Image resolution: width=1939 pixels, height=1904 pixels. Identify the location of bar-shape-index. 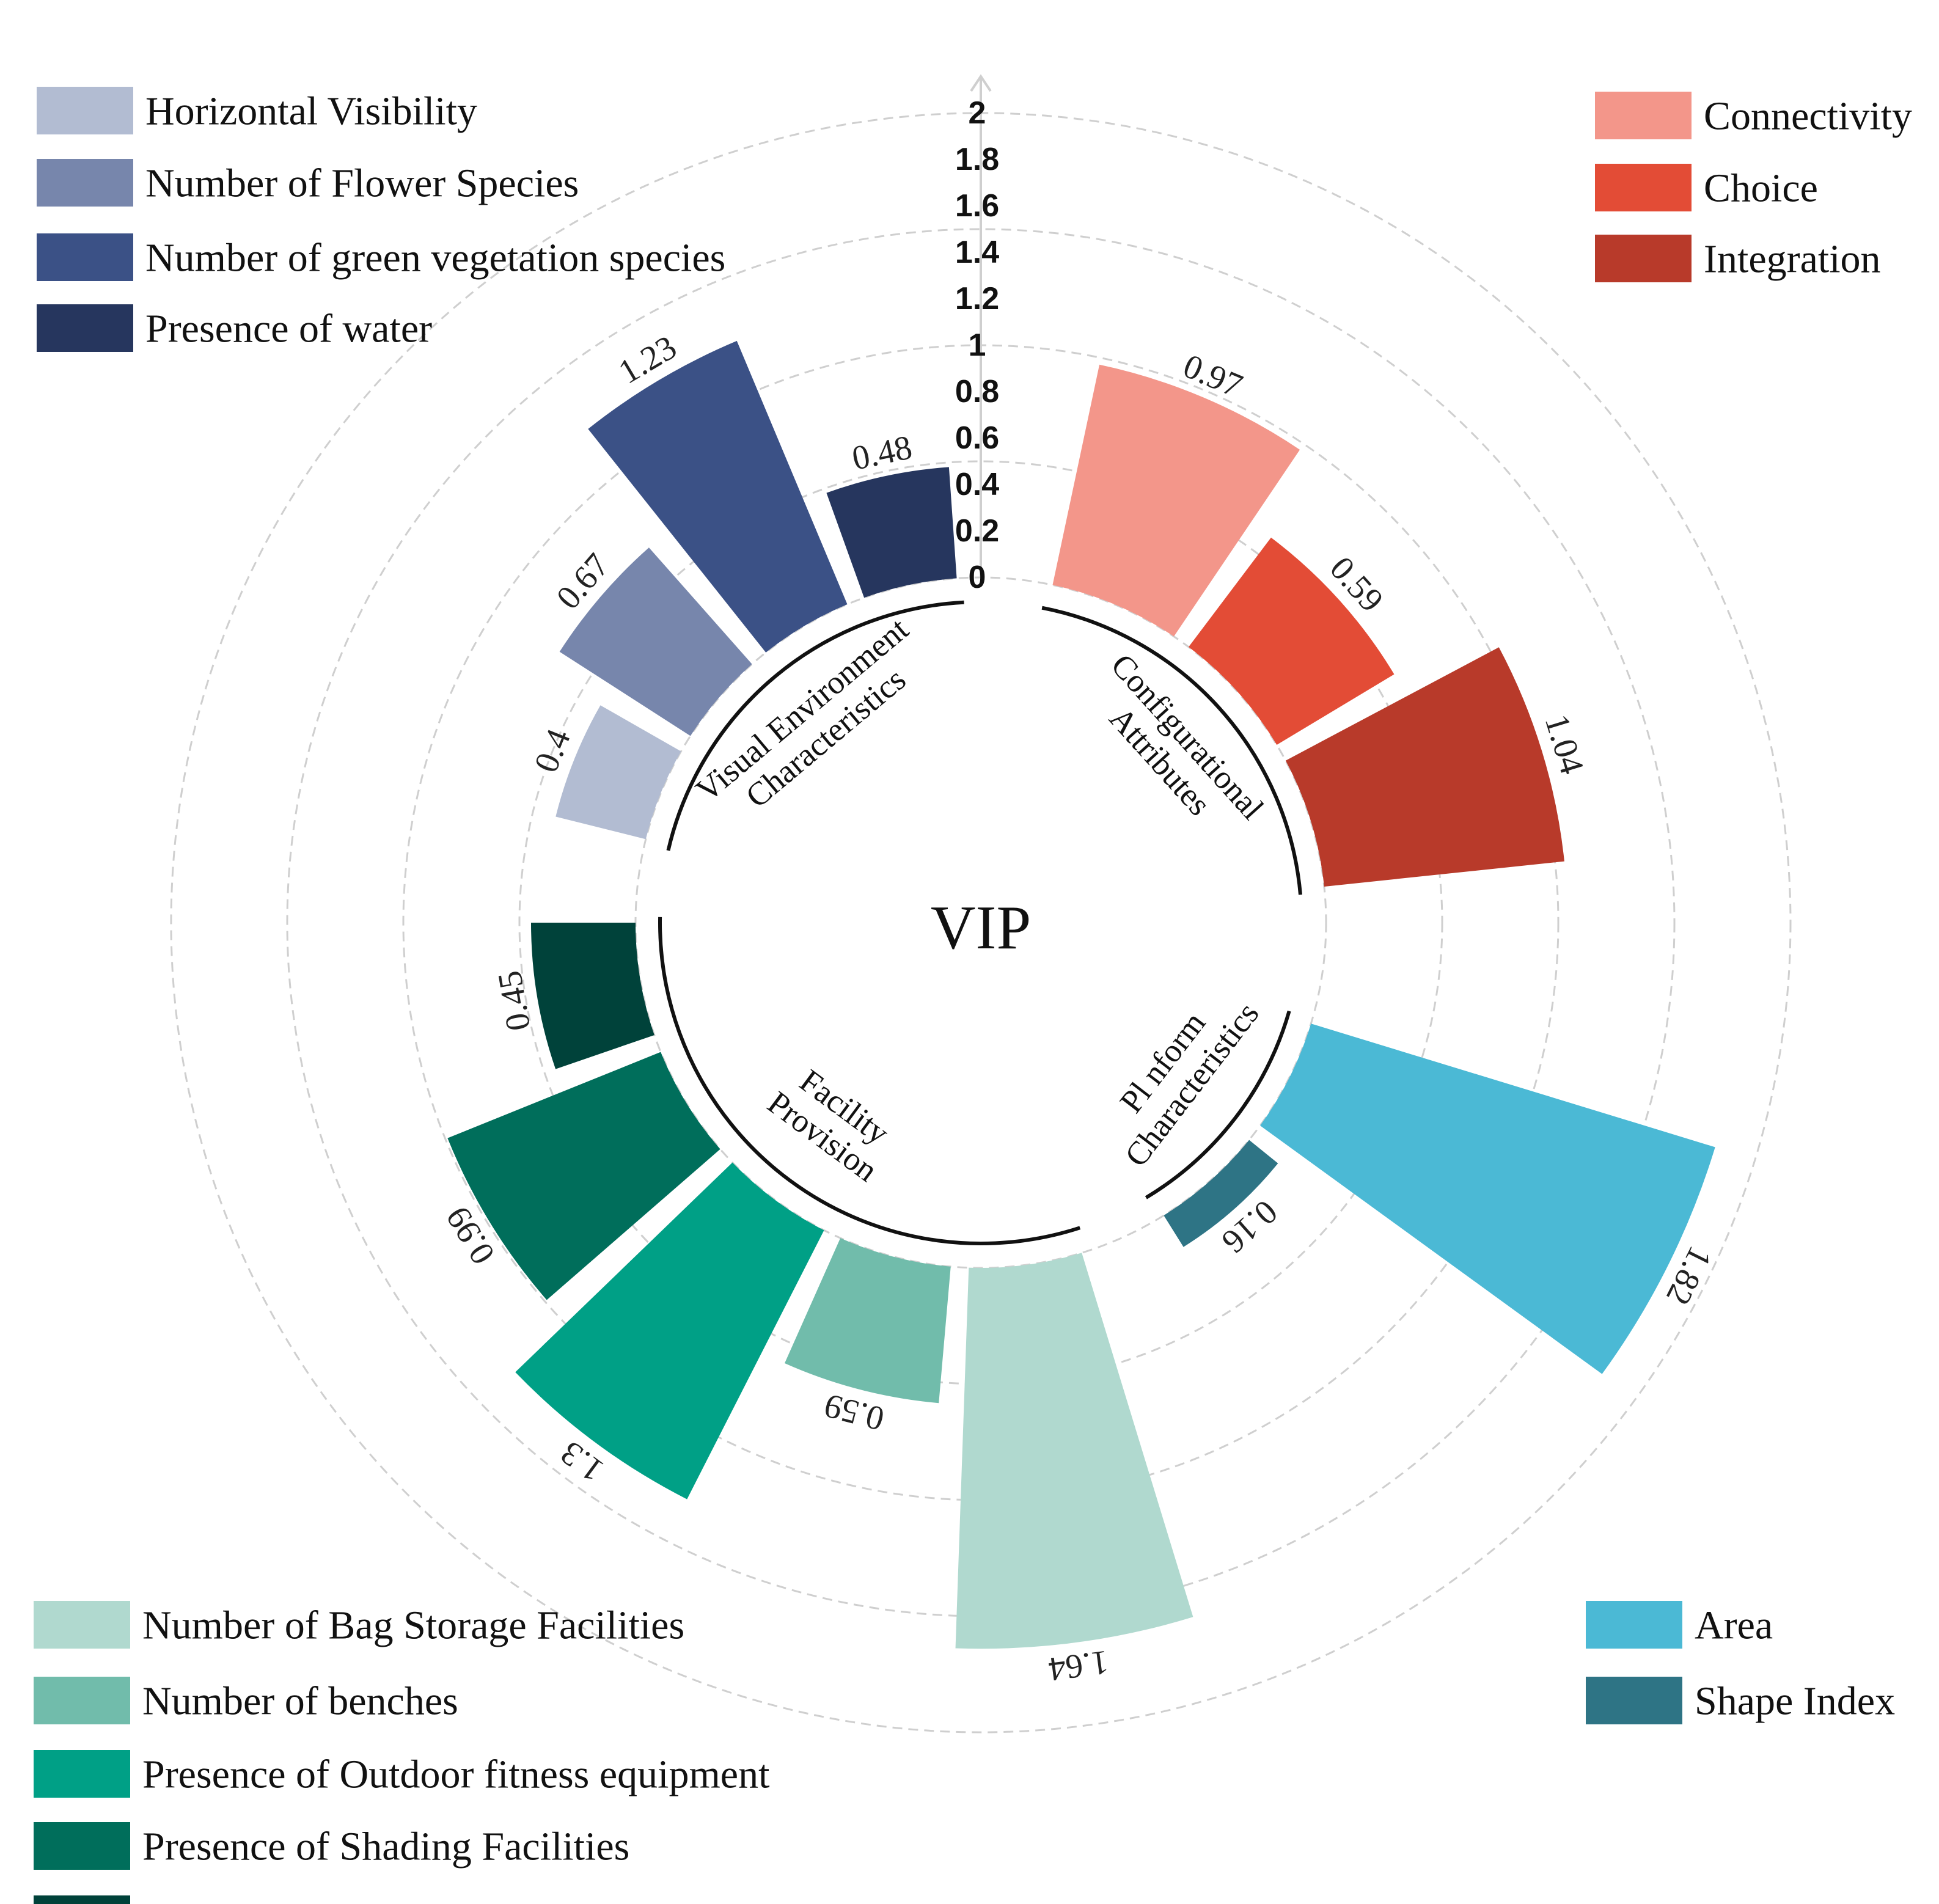
(1221, 1193).